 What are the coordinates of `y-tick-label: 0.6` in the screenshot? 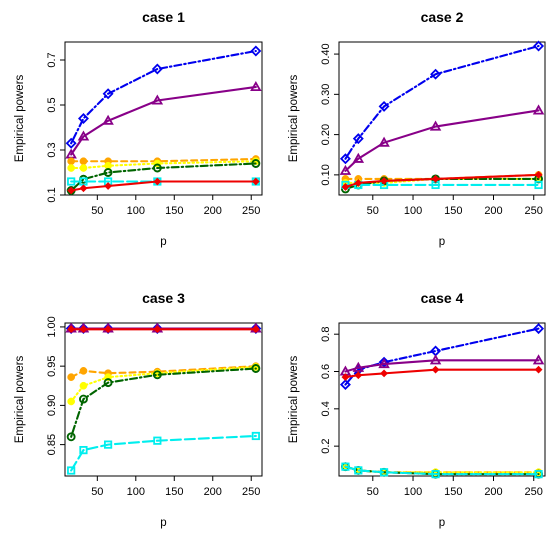 It's located at (326, 371).